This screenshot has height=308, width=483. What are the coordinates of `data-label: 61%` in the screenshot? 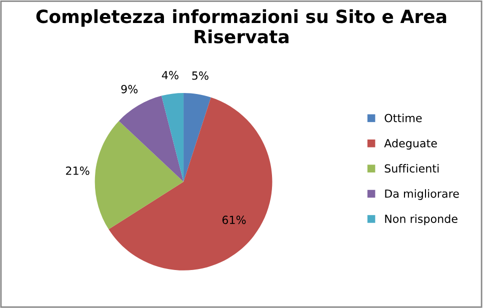 It's located at (234, 220).